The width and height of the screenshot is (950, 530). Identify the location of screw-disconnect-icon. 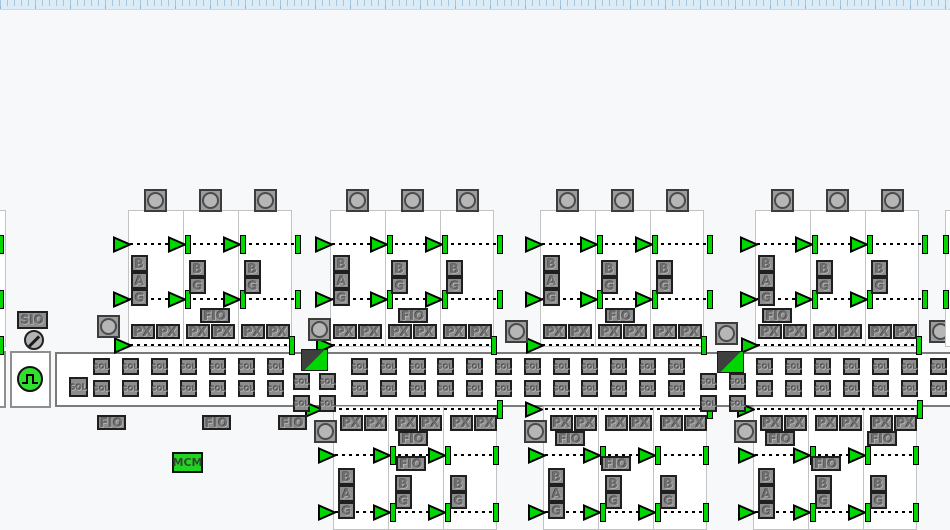
(34, 340).